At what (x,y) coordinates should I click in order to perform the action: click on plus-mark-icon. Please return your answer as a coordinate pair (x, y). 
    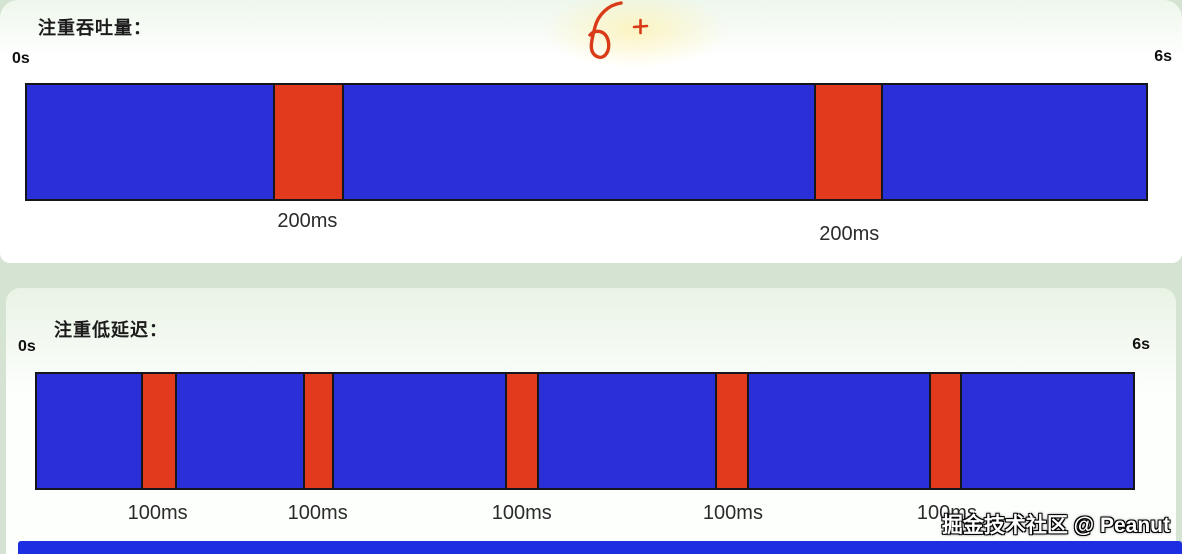
    Looking at the image, I should click on (640, 26).